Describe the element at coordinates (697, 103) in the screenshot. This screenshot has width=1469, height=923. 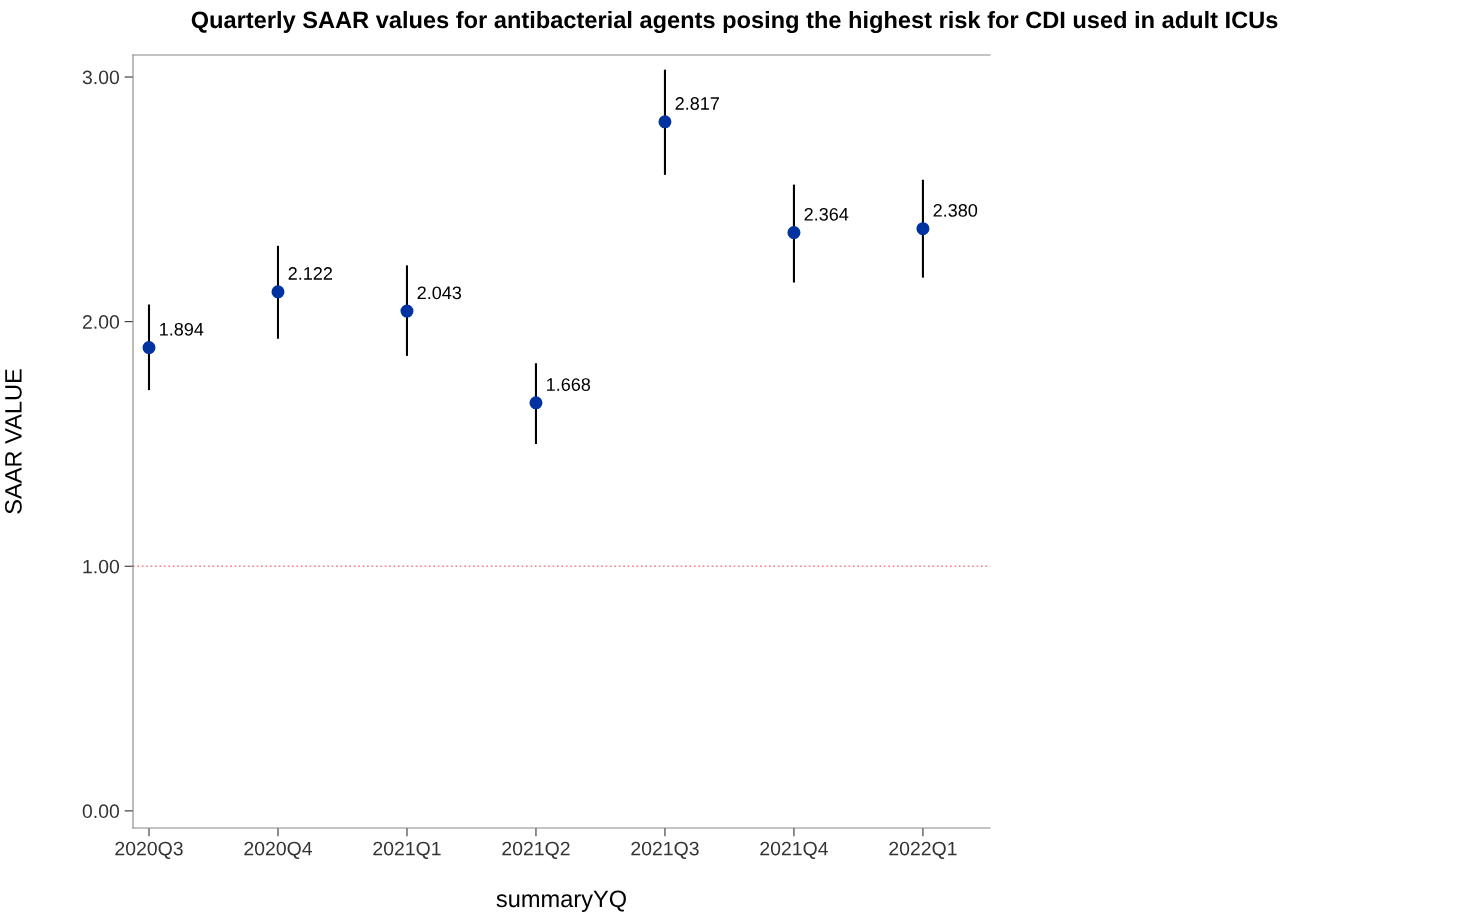
I see `data-label: 2.817` at that location.